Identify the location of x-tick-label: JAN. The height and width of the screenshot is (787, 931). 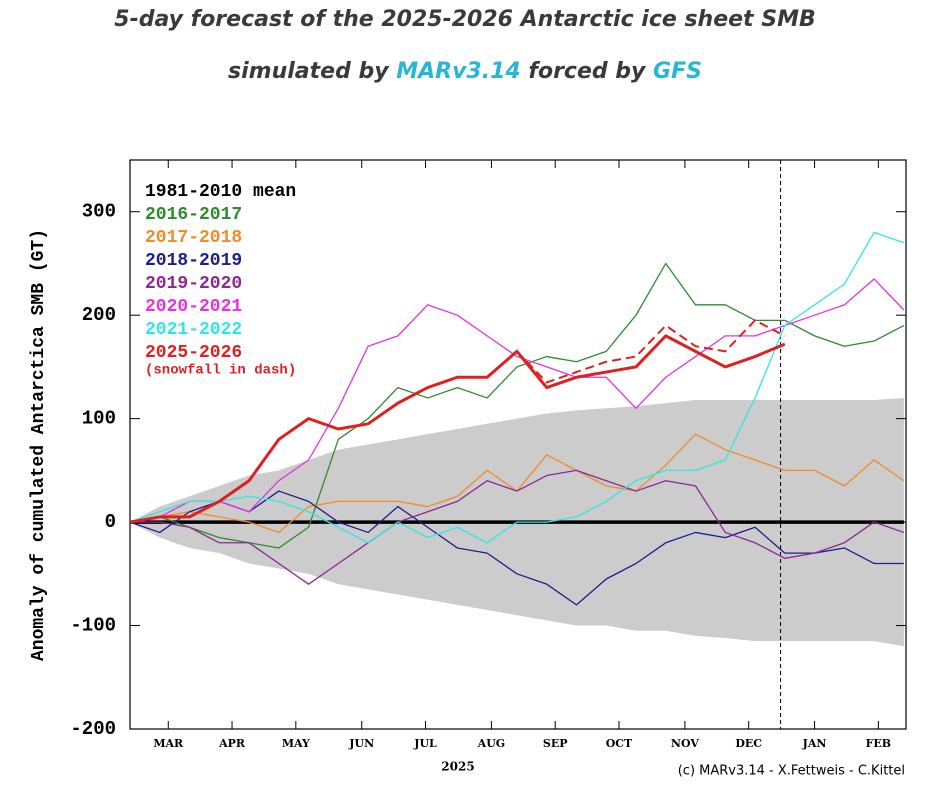
(814, 743).